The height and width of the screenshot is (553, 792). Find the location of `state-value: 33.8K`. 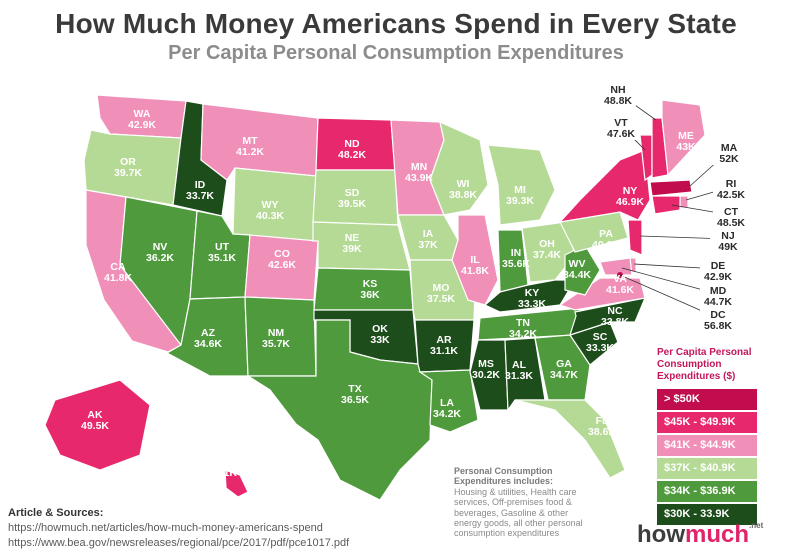

state-value: 33.8K is located at coordinates (615, 322).